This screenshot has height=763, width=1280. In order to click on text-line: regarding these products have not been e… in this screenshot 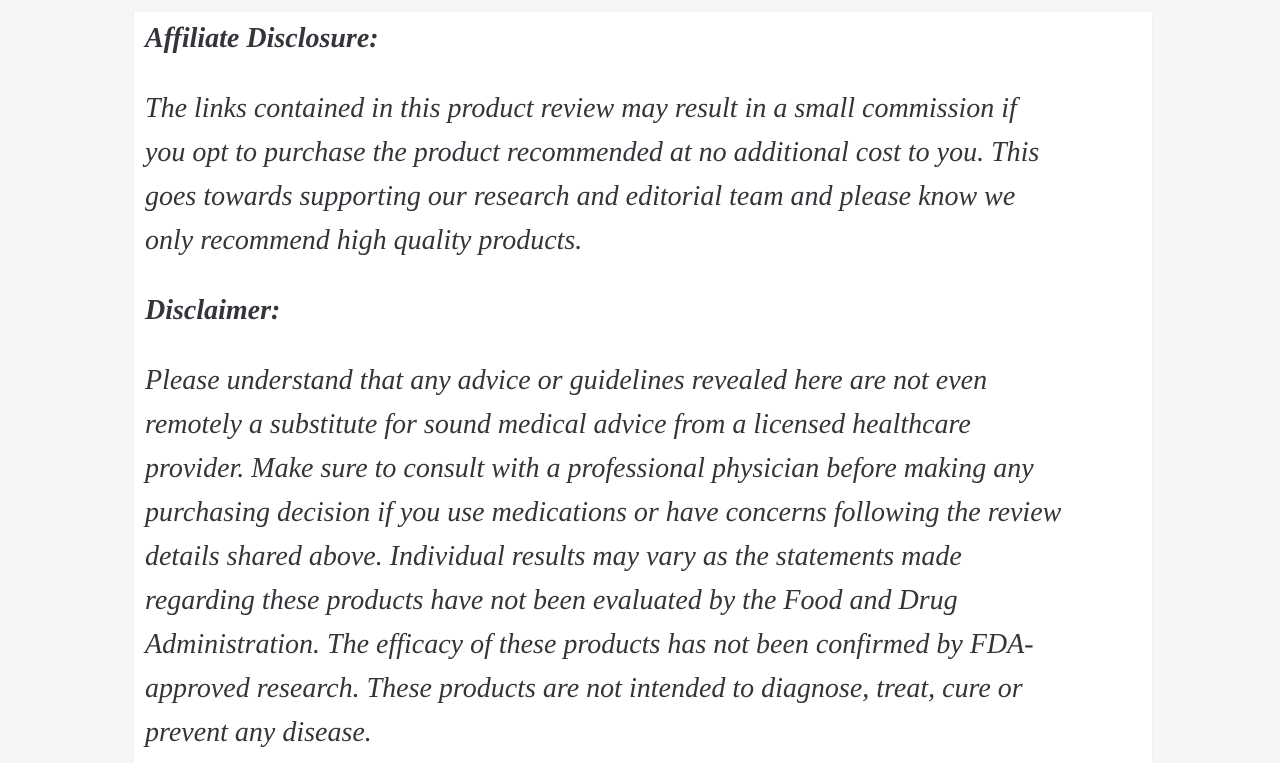, I will do `click(551, 600)`.